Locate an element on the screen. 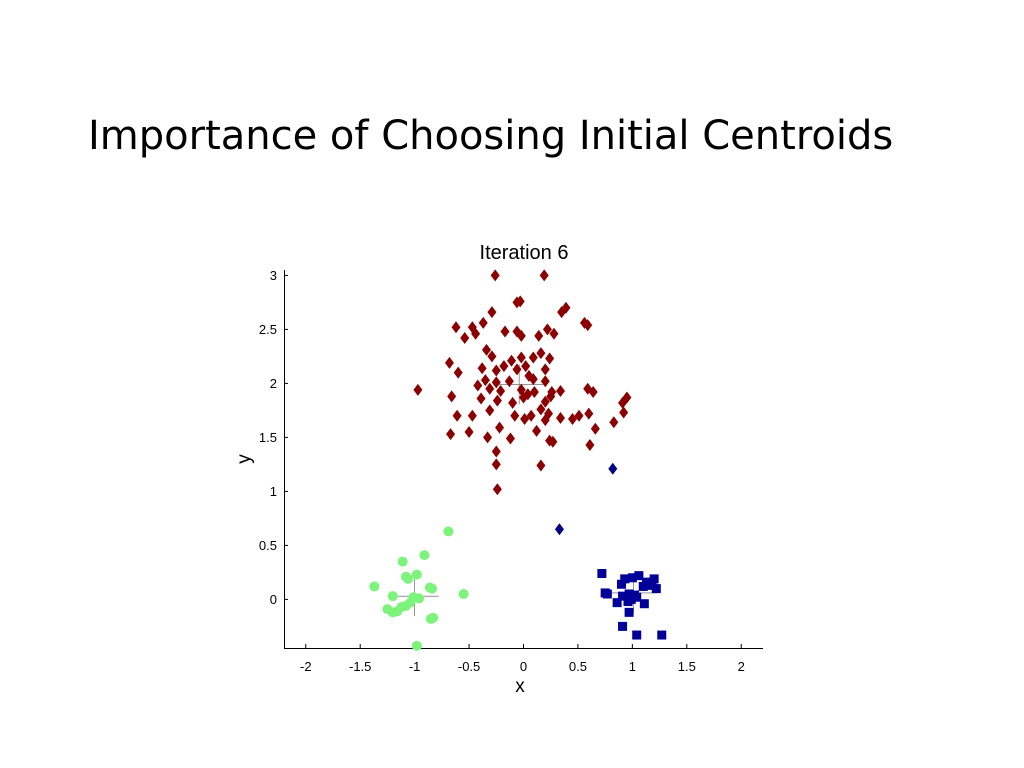  x-tick-label: -1 is located at coordinates (415, 666).